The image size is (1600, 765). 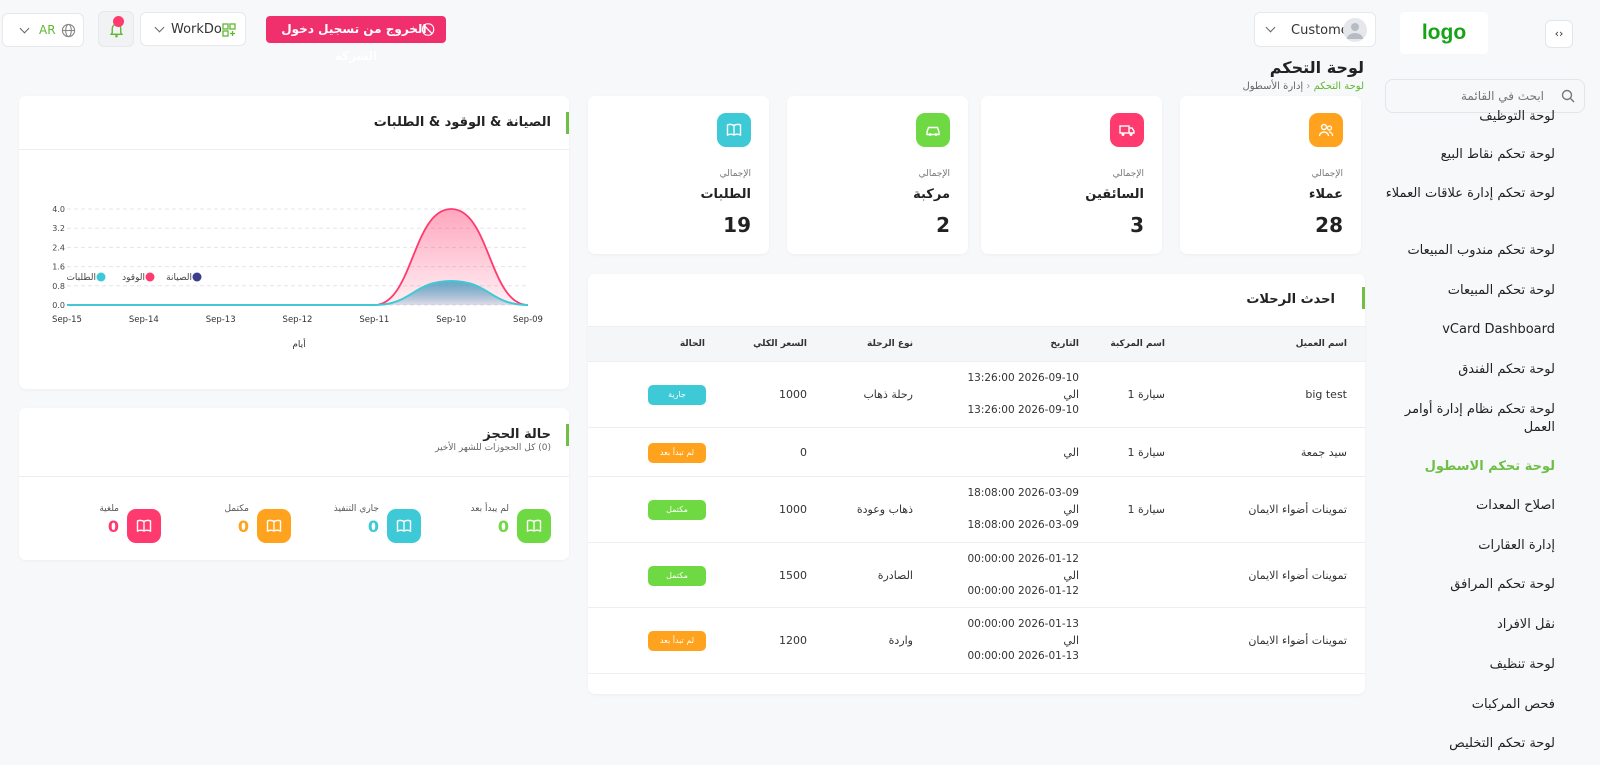 I want to click on latest-trips-title: احدث الرحلات, so click(x=1290, y=299).